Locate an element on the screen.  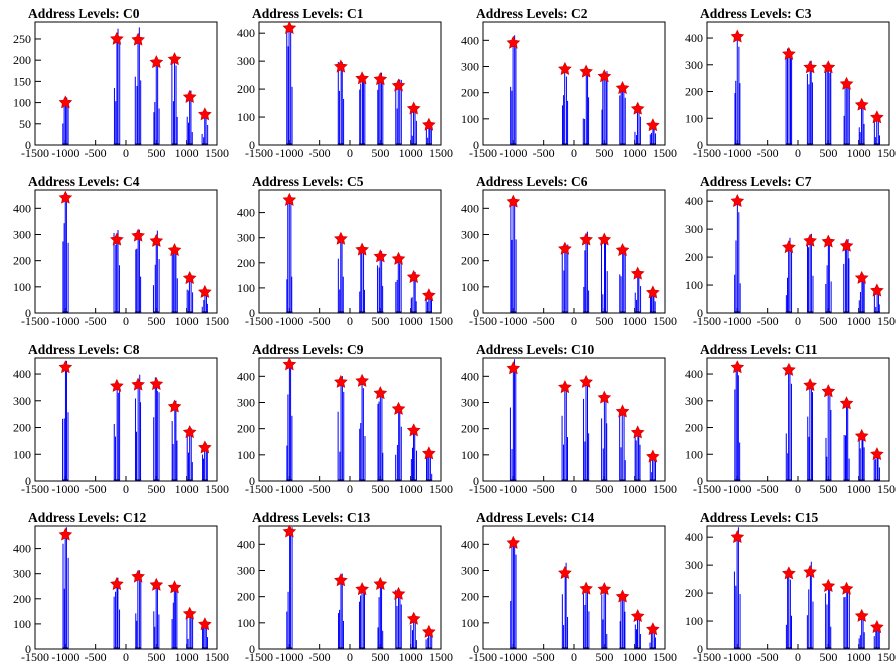
chart-title: Address Levels: C8 is located at coordinates (84, 349).